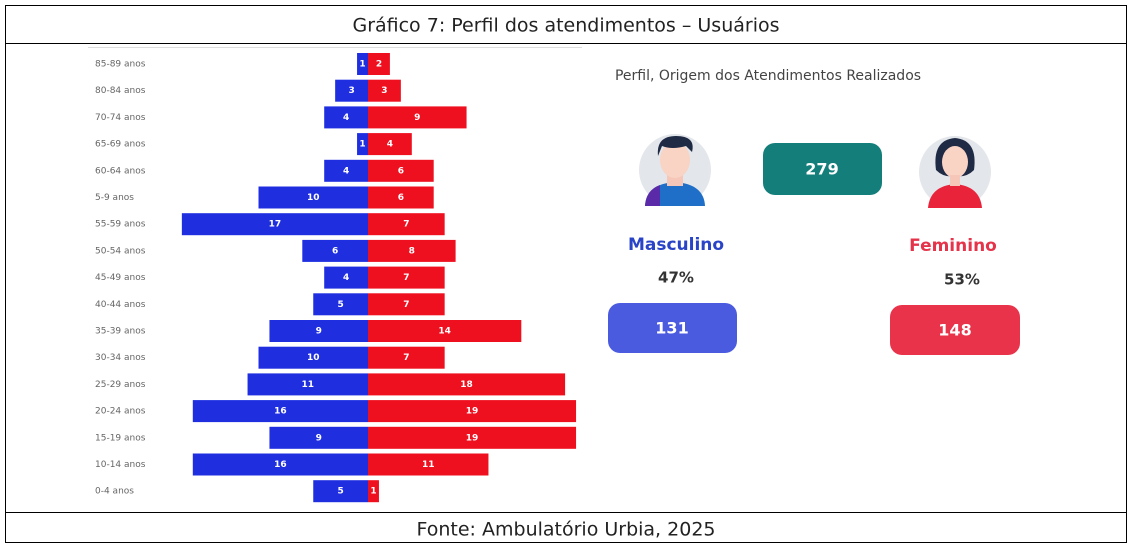  Describe the element at coordinates (953, 246) in the screenshot. I see `female-label: Feminino` at that location.